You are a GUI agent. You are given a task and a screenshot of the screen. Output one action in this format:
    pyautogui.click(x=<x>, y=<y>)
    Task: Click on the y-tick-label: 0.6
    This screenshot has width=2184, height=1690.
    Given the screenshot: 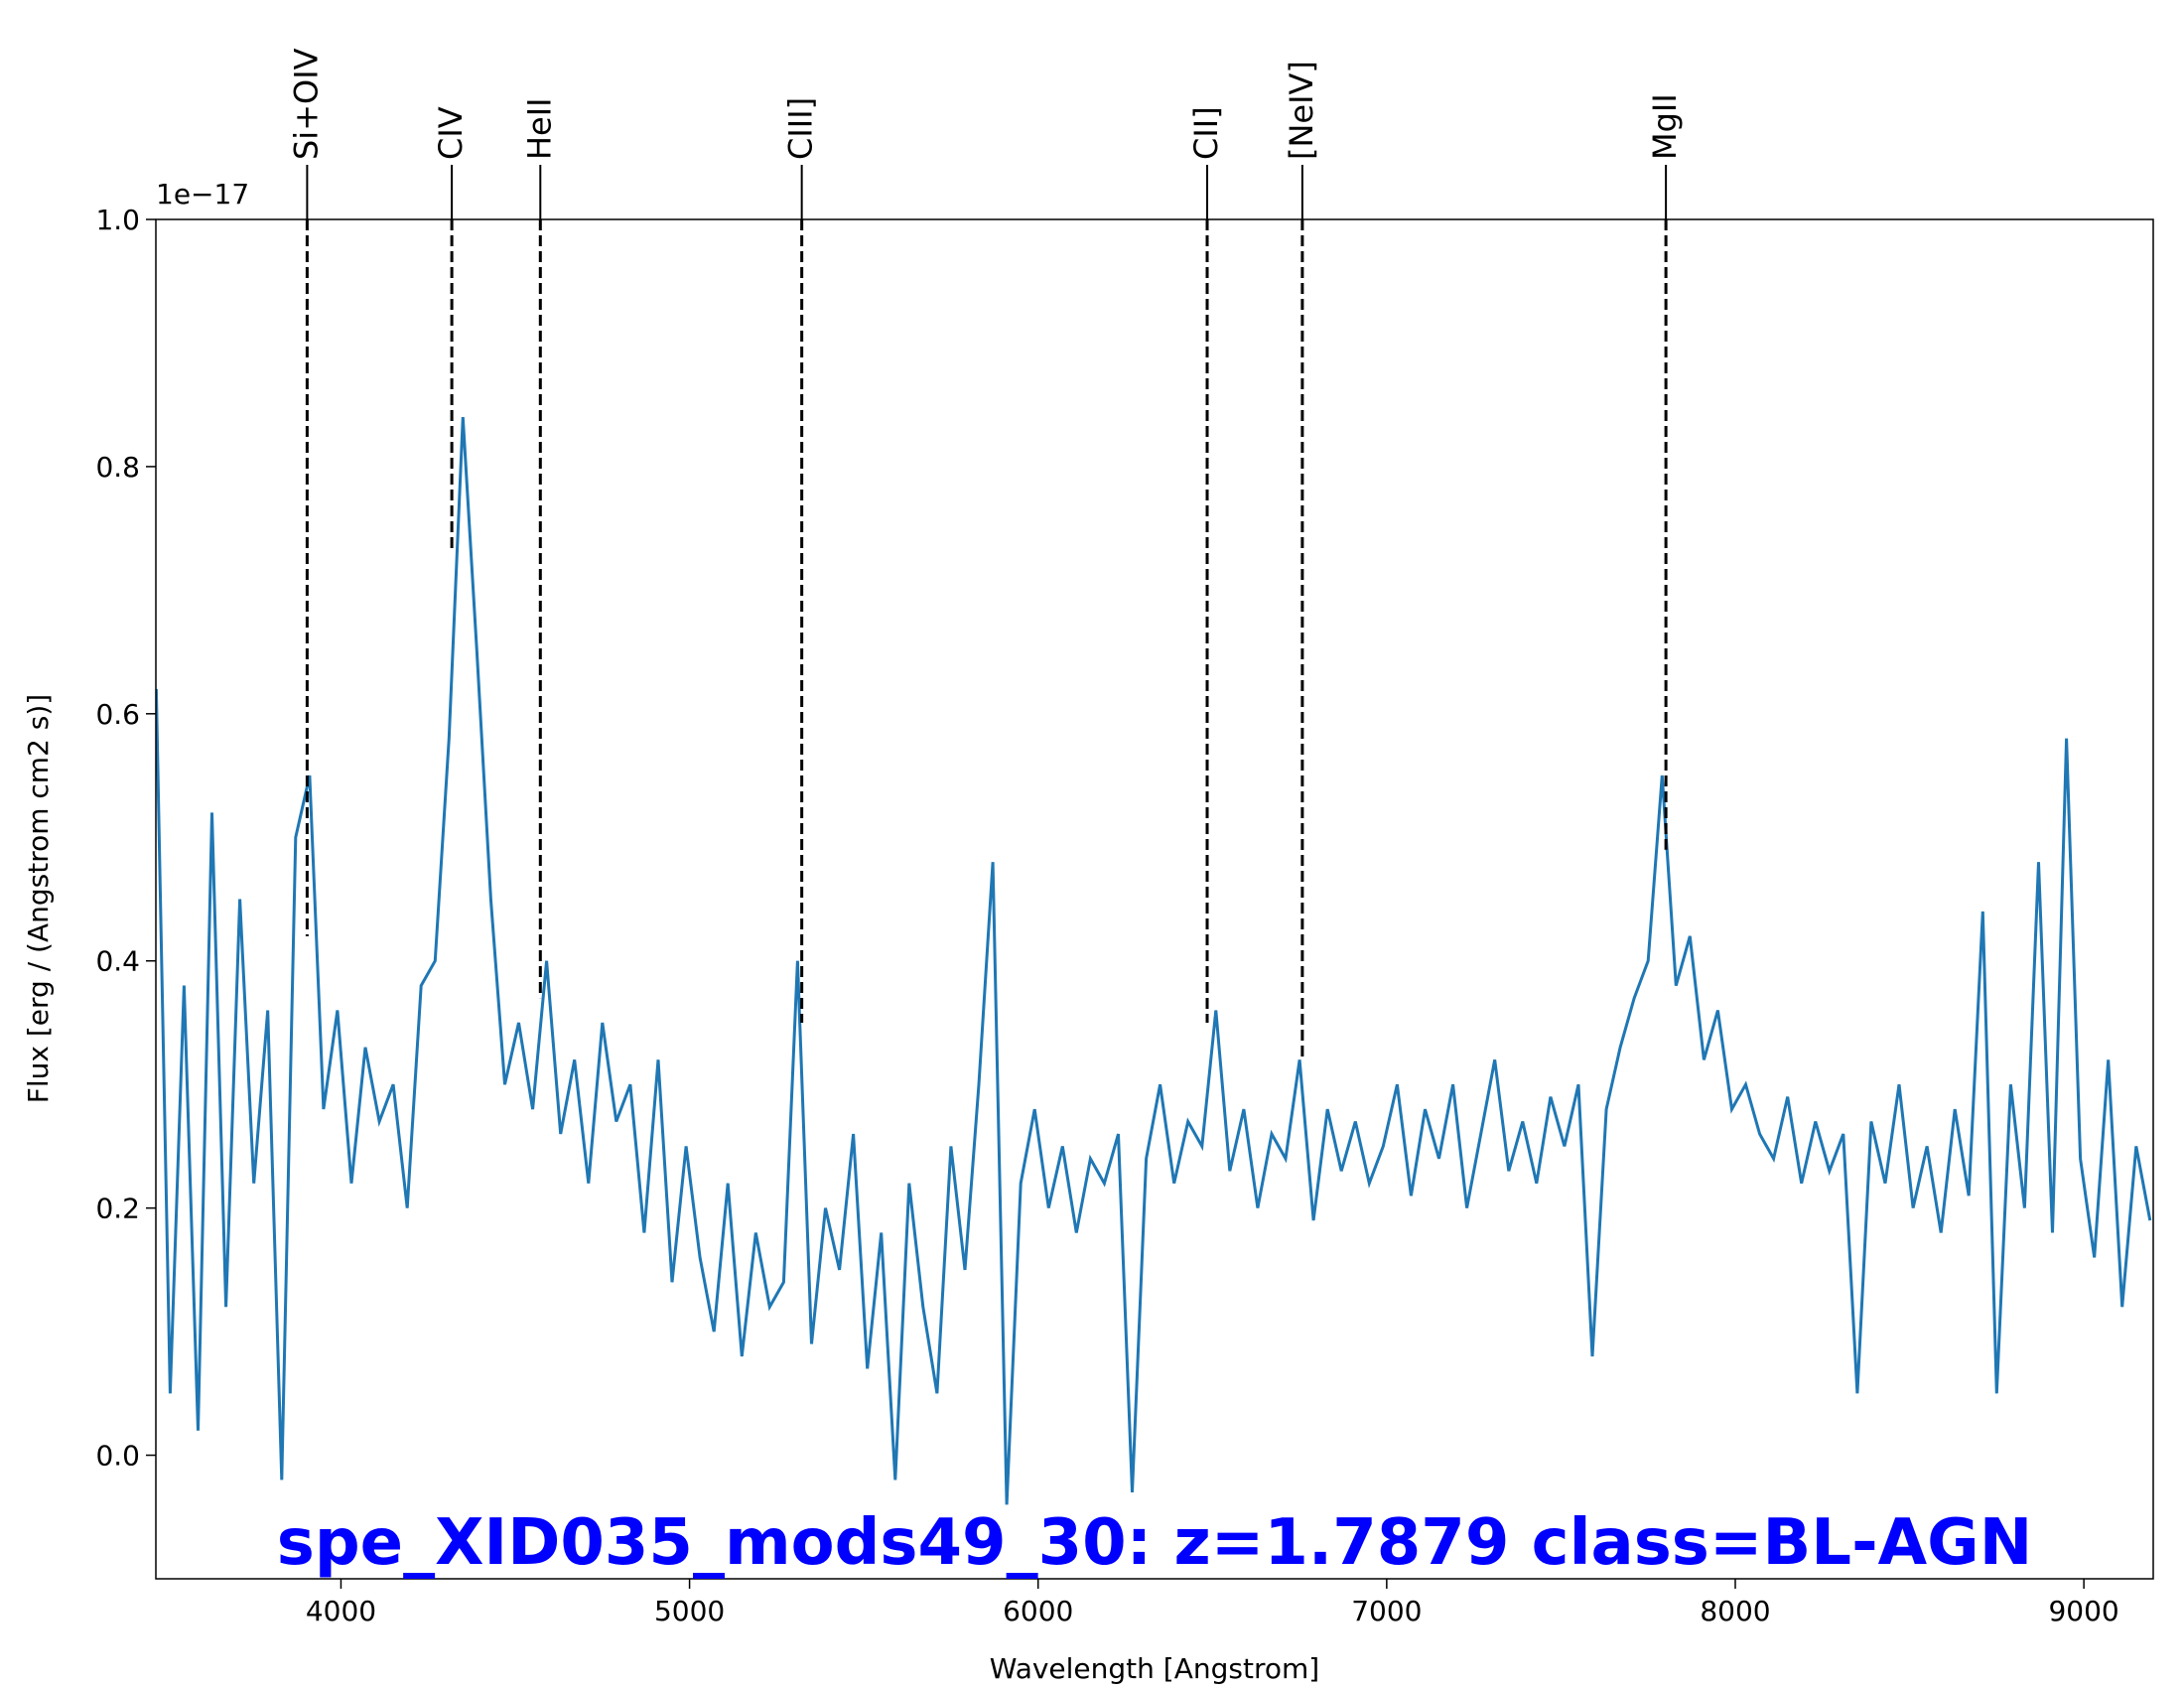 What is the action you would take?
    pyautogui.click(x=117, y=715)
    